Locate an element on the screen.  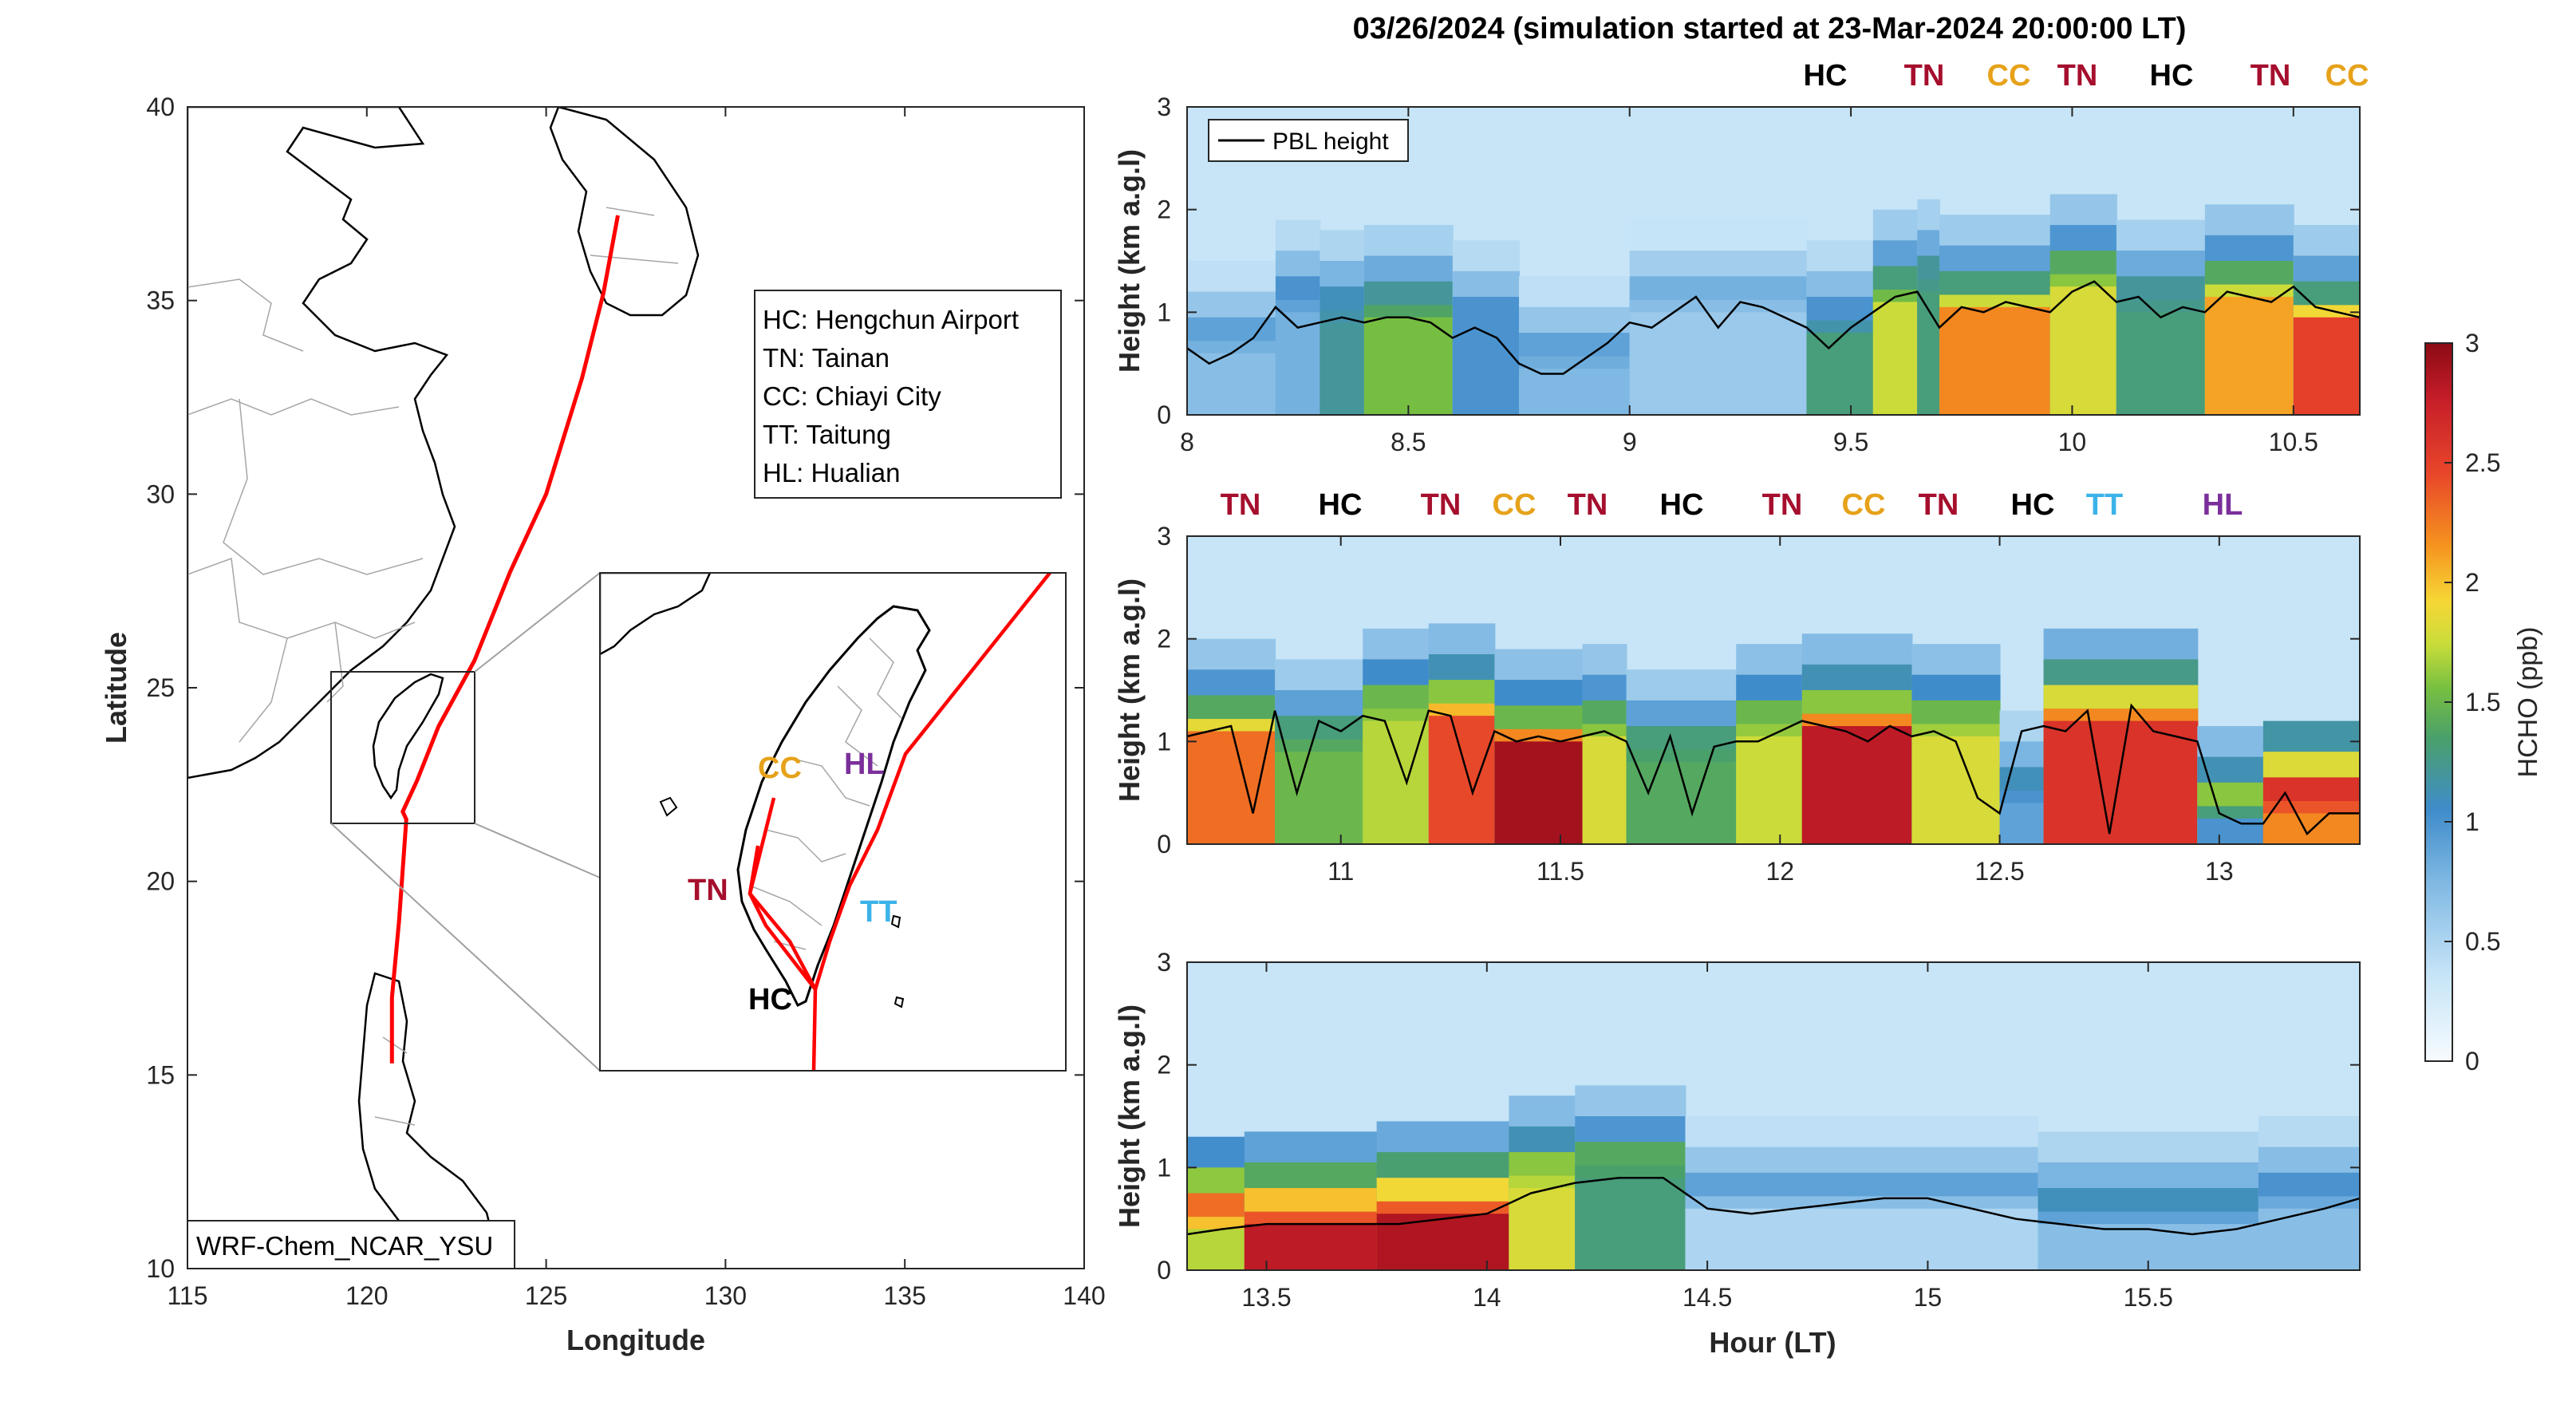
map-x-tick-label: 140 is located at coordinates (1084, 1295).